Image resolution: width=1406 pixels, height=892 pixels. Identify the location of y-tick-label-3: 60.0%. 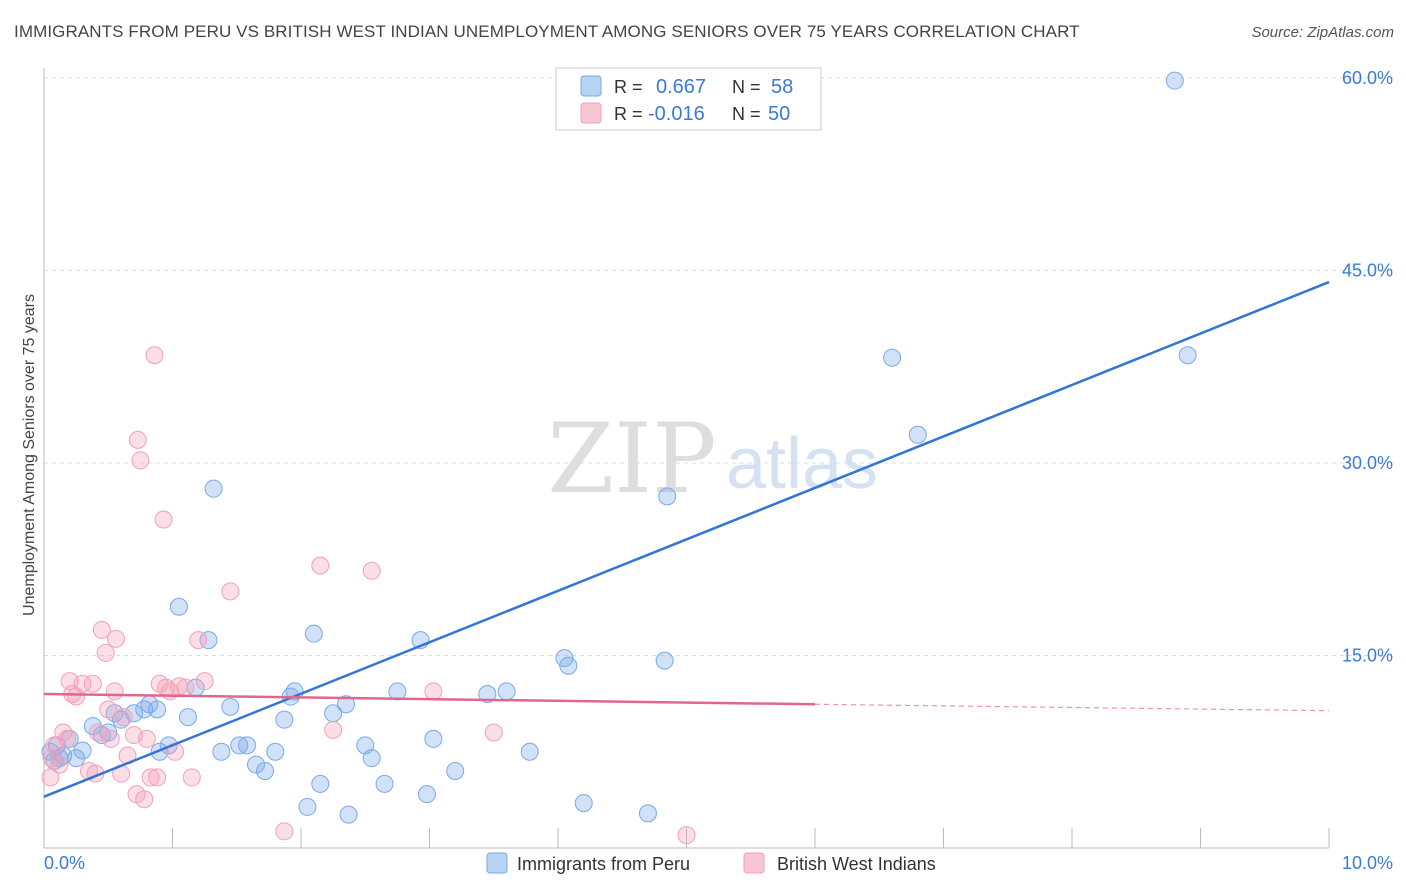
(1367, 78).